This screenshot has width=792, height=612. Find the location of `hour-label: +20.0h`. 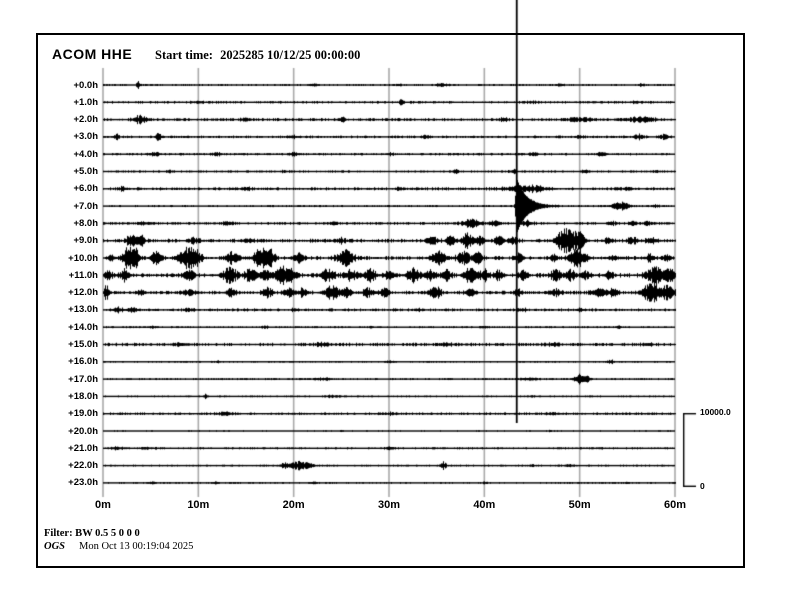

hour-label: +20.0h is located at coordinates (83, 431).